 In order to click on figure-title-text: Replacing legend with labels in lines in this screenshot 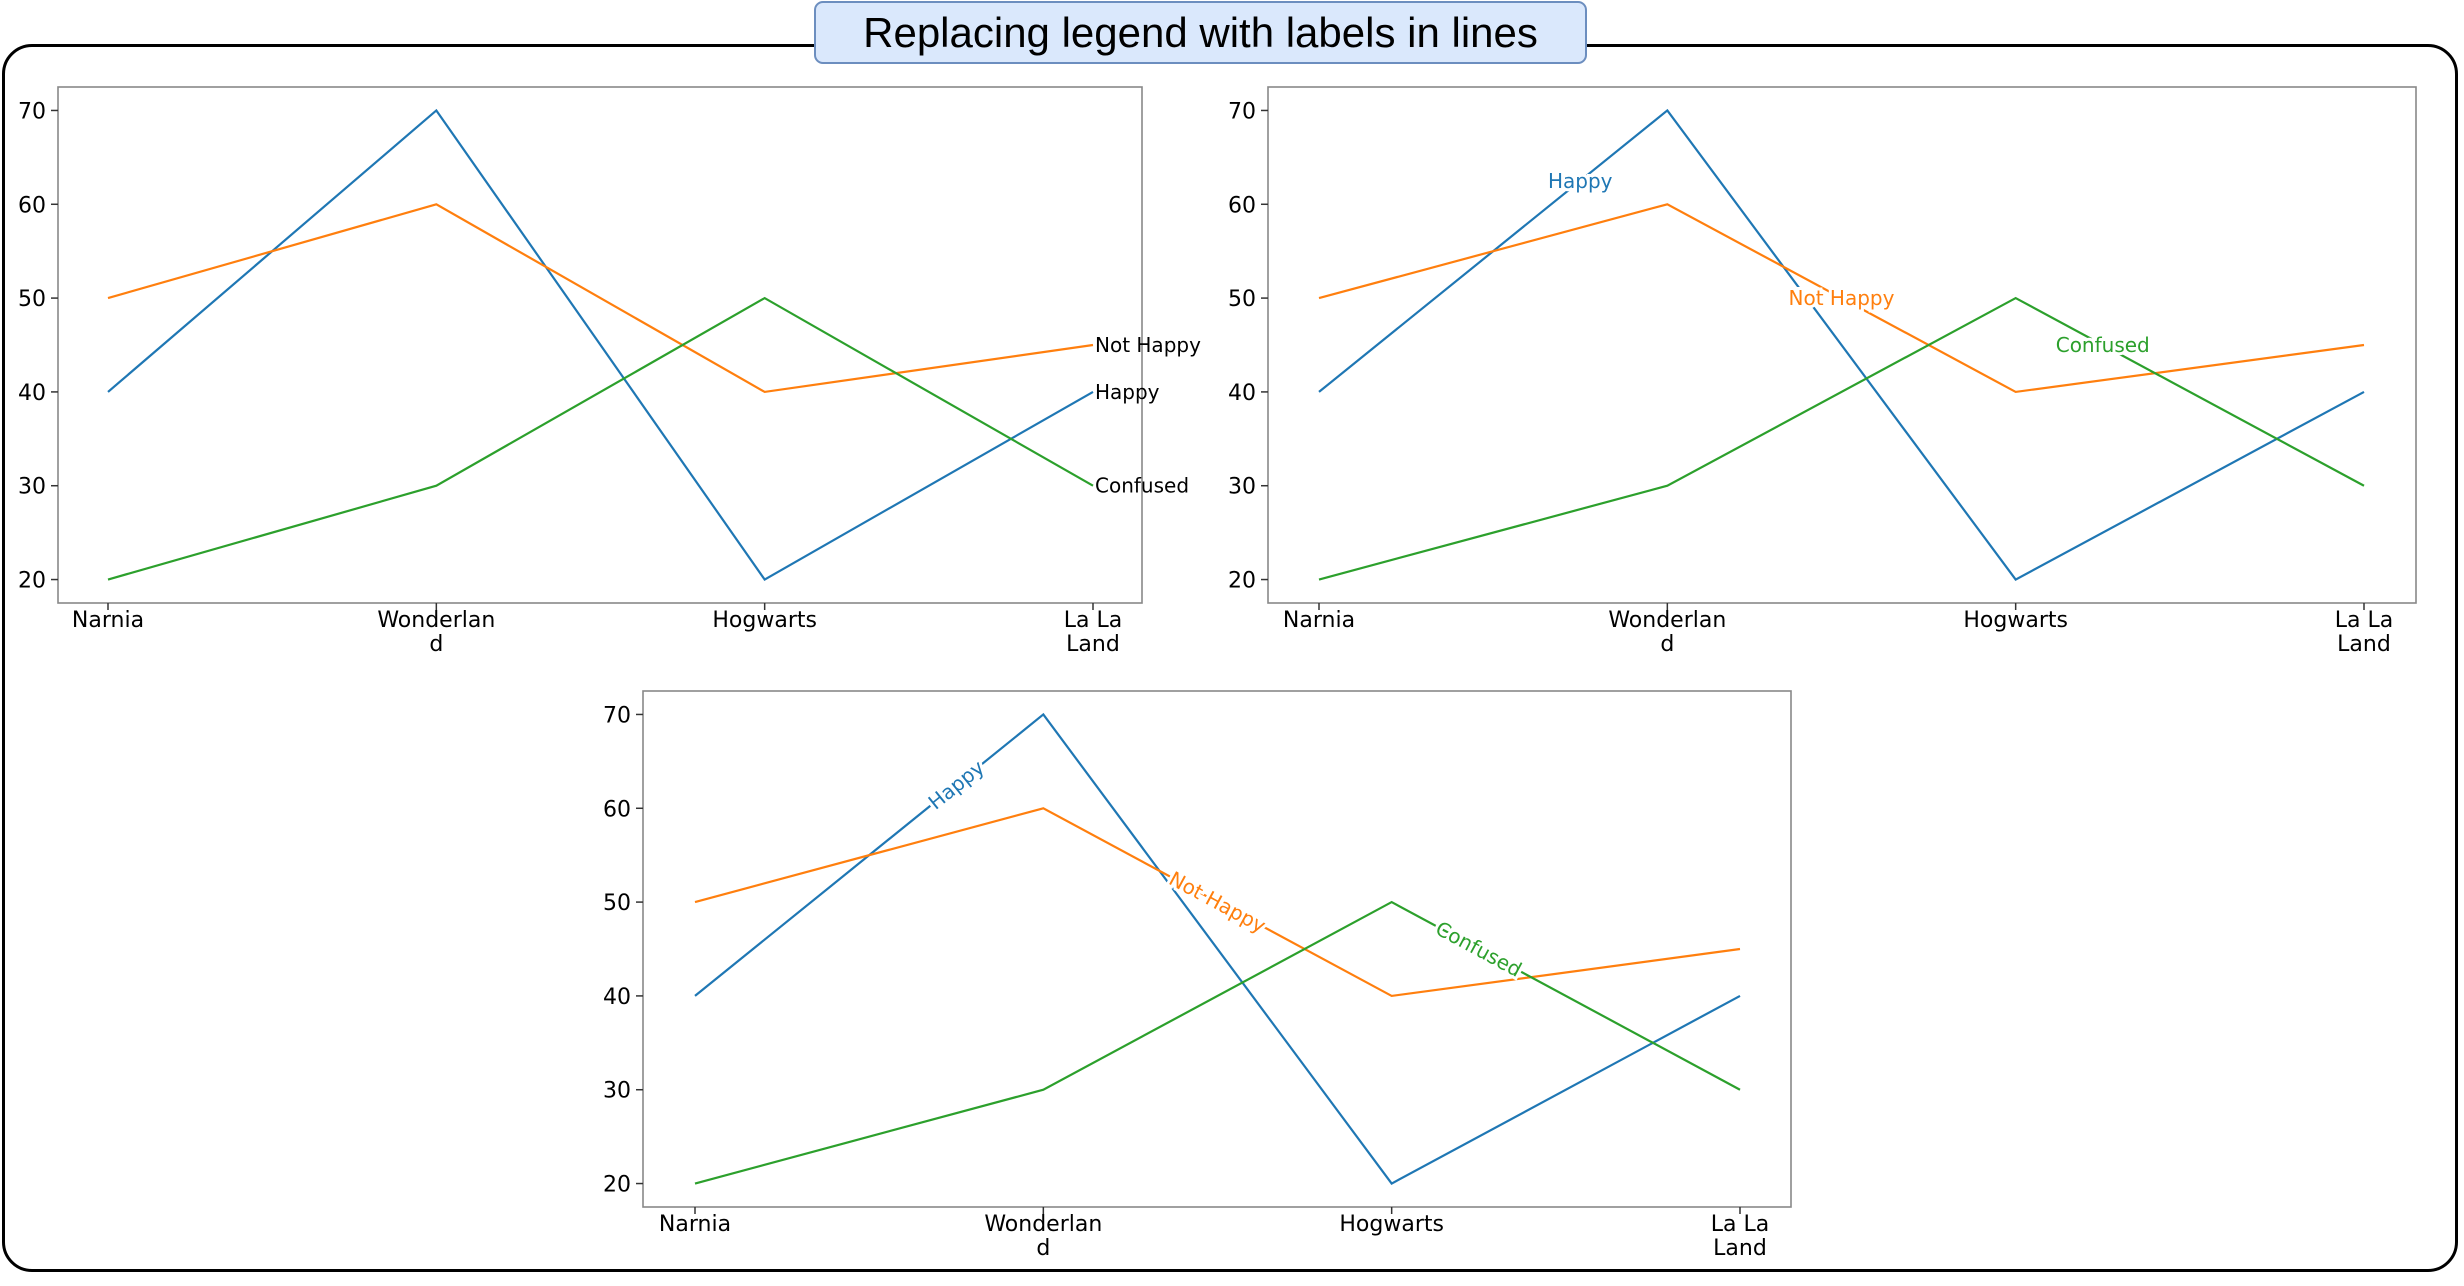, I will do `click(1200, 32)`.